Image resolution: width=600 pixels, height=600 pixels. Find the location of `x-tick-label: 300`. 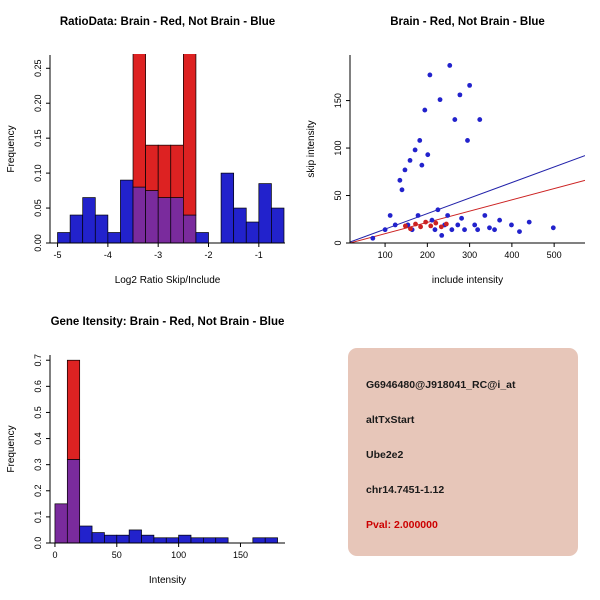

x-tick-label: 300 is located at coordinates (469, 255).